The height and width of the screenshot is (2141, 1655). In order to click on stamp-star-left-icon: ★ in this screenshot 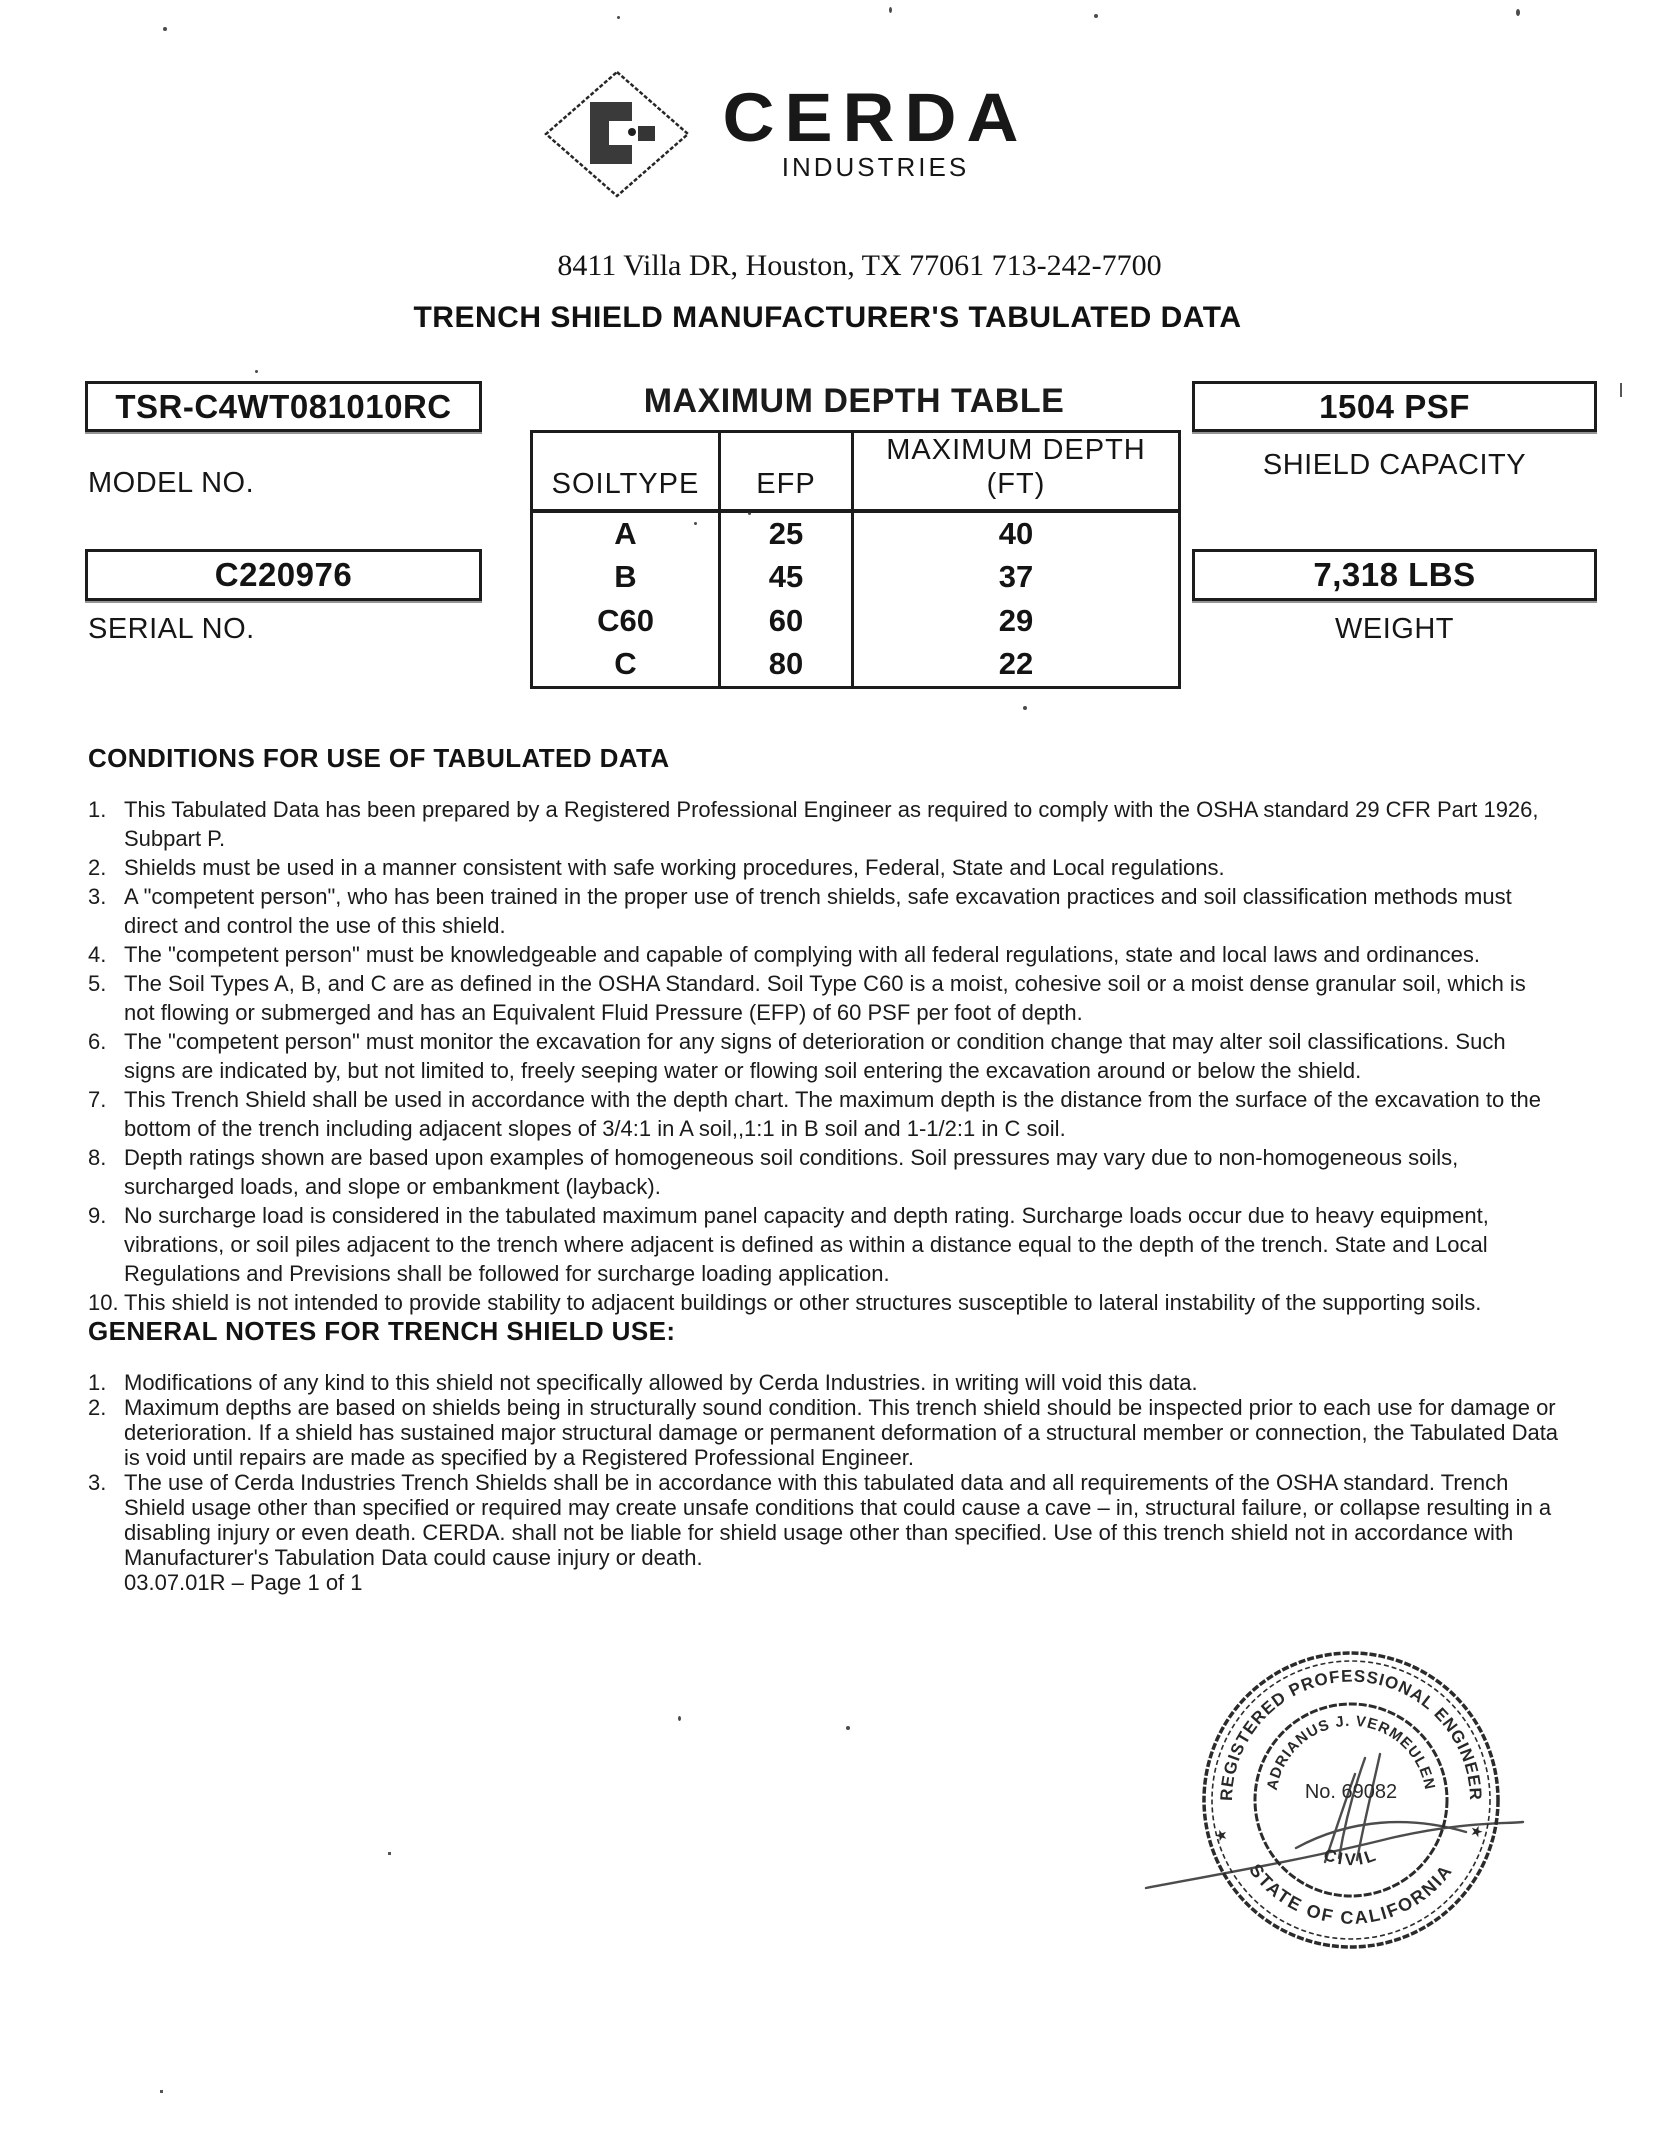, I will do `click(1221, 1835)`.